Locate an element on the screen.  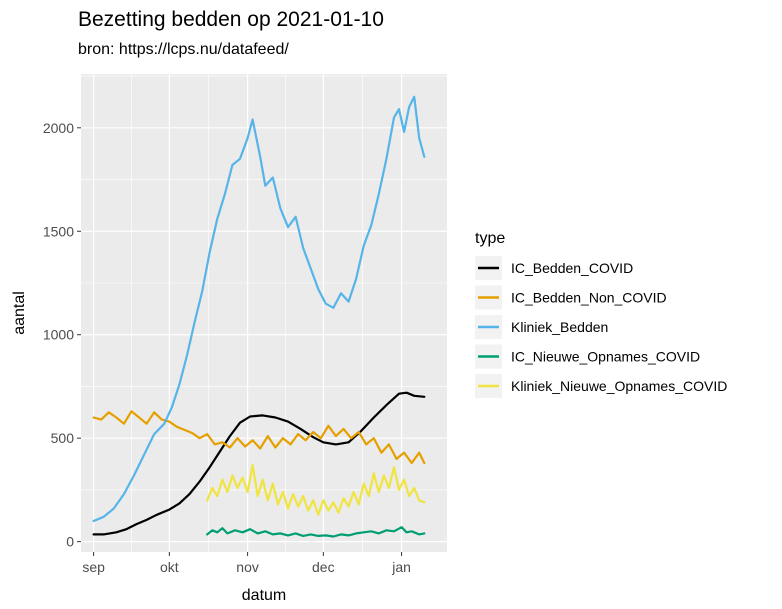
y-tick-label: 2000 is located at coordinates (58, 128).